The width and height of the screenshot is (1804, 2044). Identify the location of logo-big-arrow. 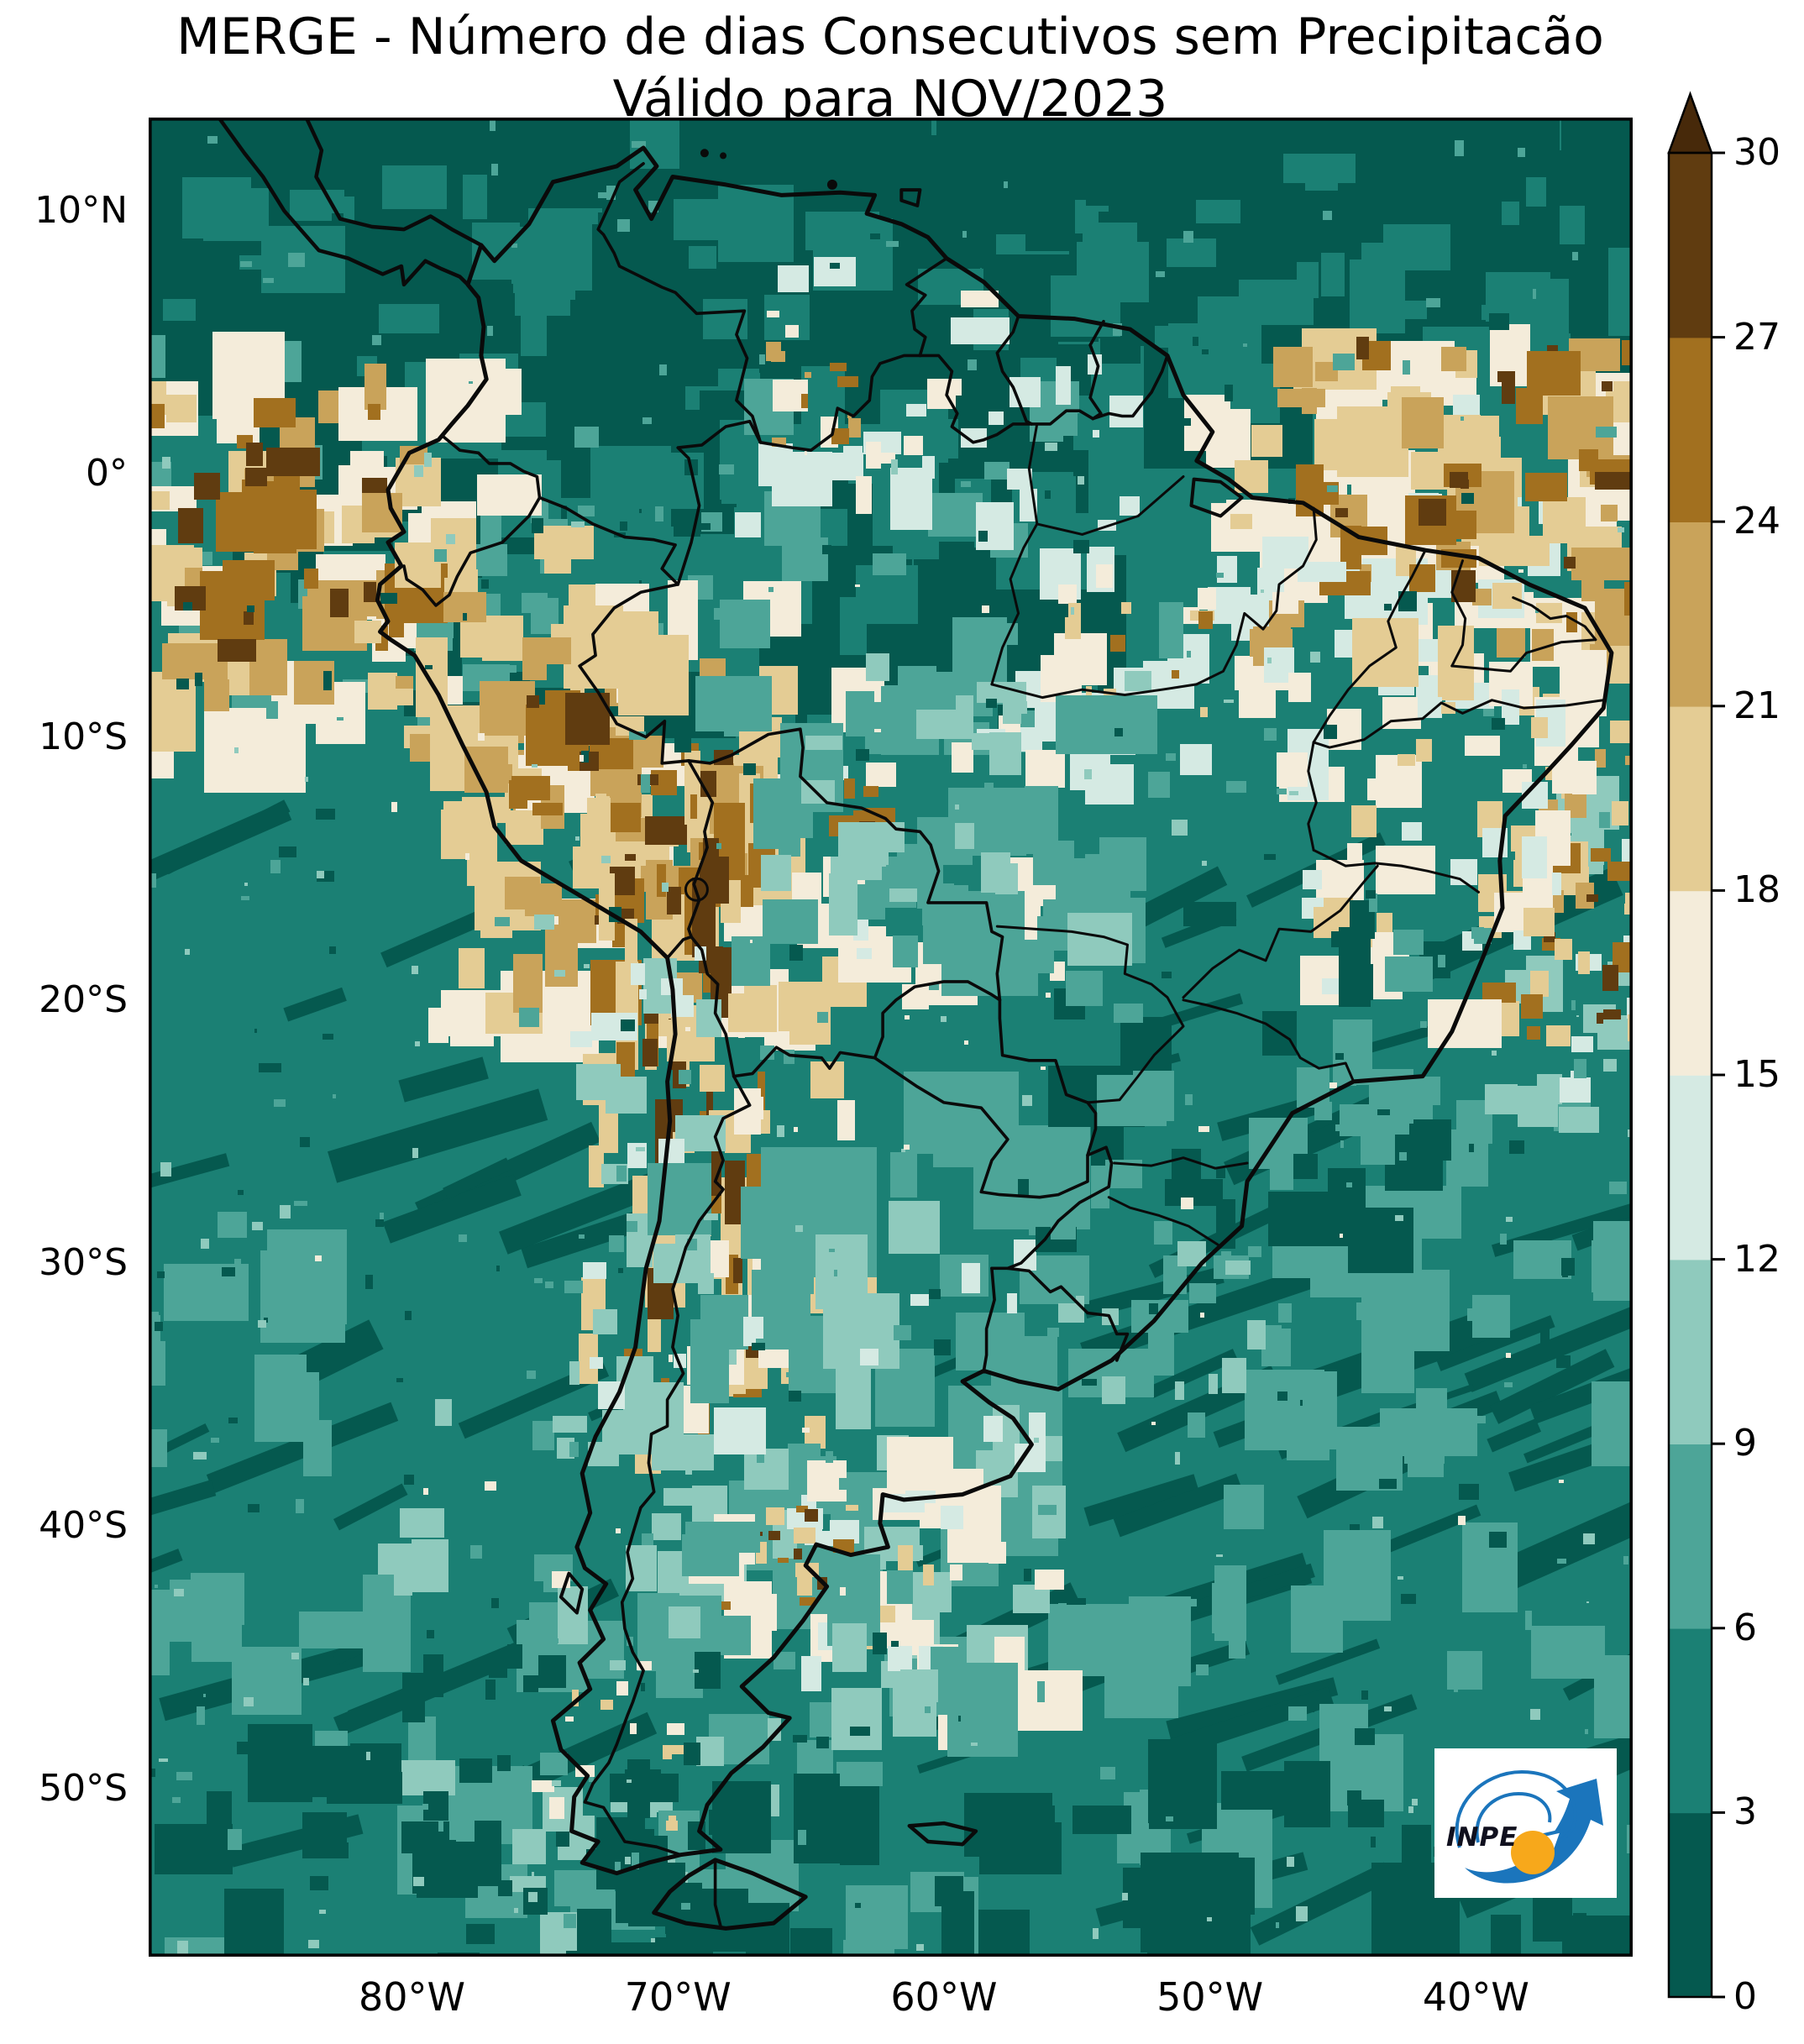
(1534, 1831).